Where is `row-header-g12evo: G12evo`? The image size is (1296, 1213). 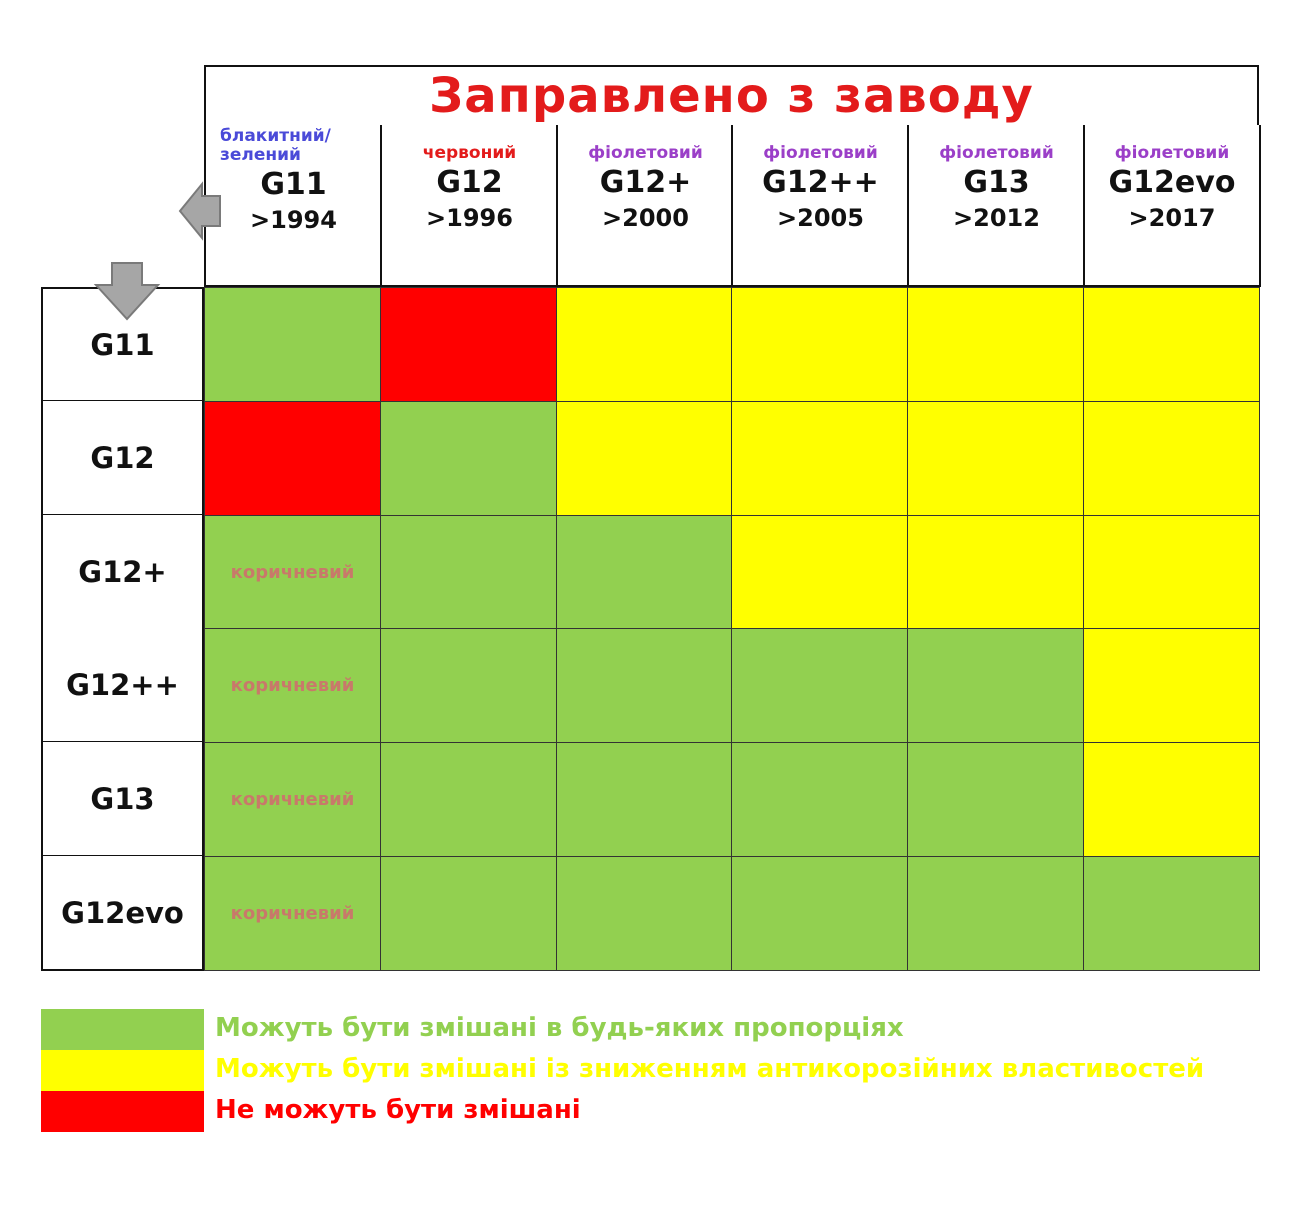 row-header-g12evo: G12evo is located at coordinates (122, 913).